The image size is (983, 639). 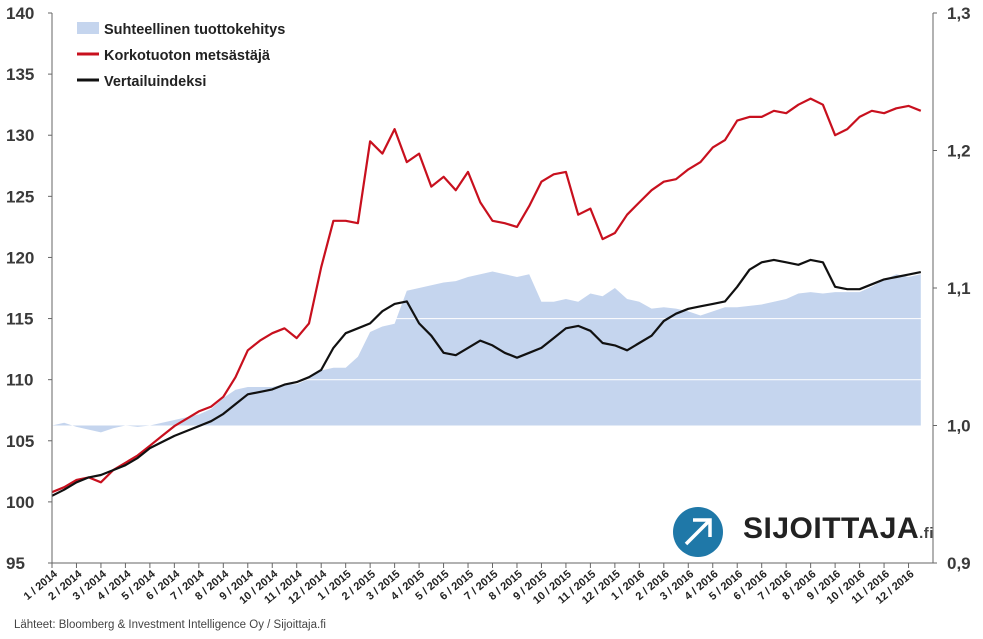 I want to click on logo-suffix: .fi, so click(x=926, y=533).